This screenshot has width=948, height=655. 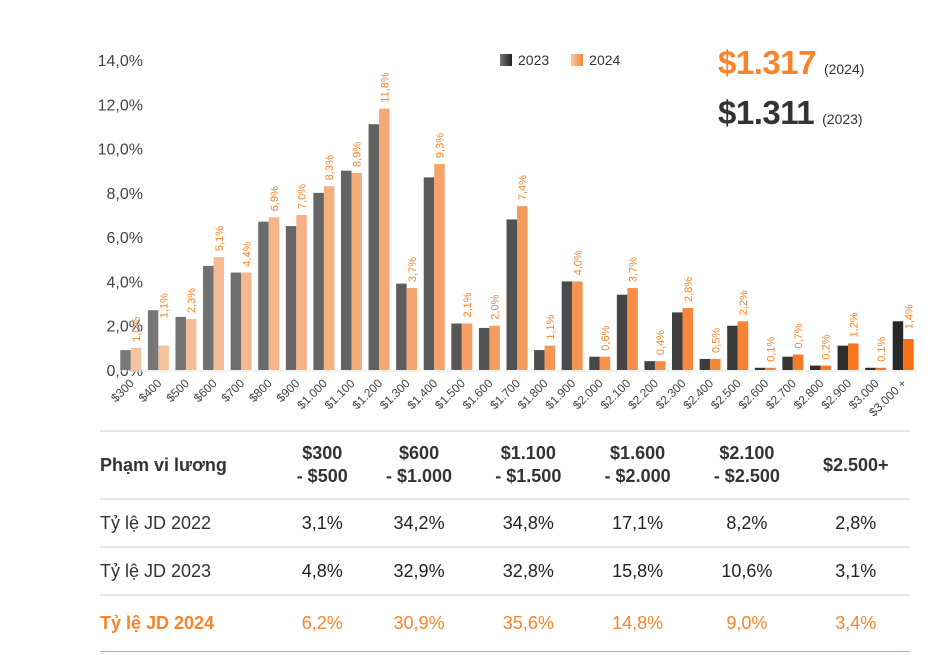 What do you see at coordinates (606, 337) in the screenshot?
I see `data-label-2024: 0,6%` at bounding box center [606, 337].